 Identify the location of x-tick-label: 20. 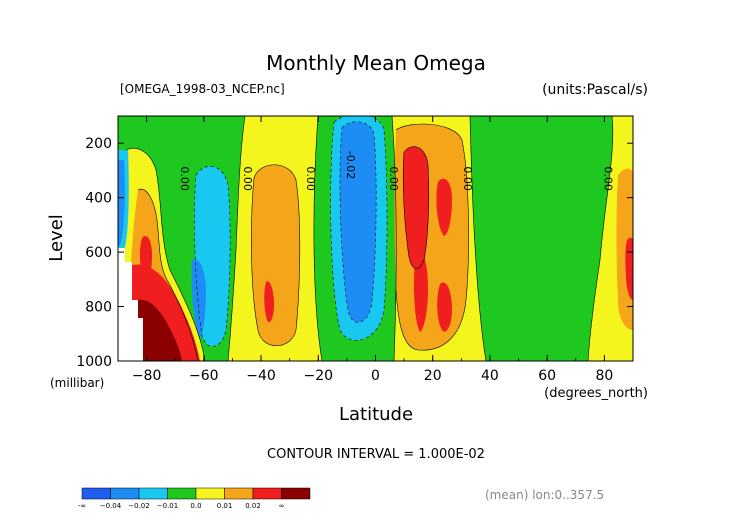
(433, 376).